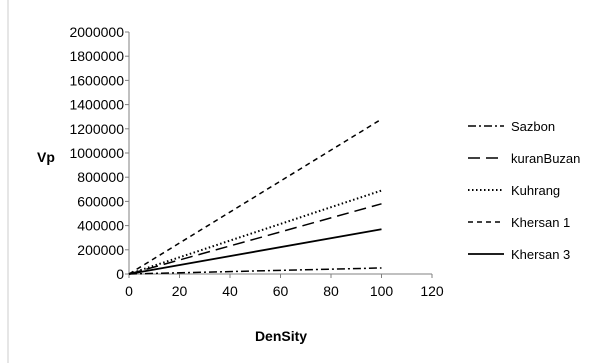  Describe the element at coordinates (331, 291) in the screenshot. I see `x-tick-label: 80` at that location.